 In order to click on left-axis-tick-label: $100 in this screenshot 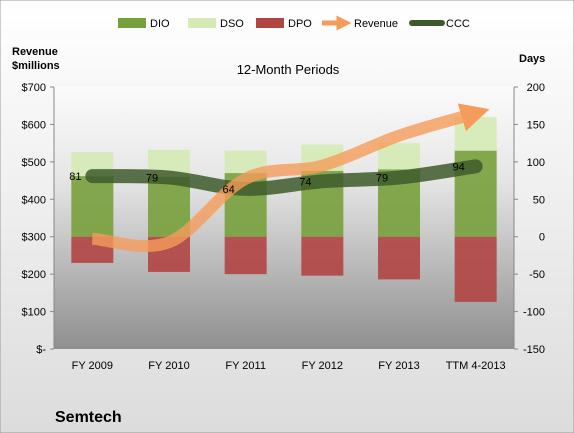, I will do `click(34, 313)`.